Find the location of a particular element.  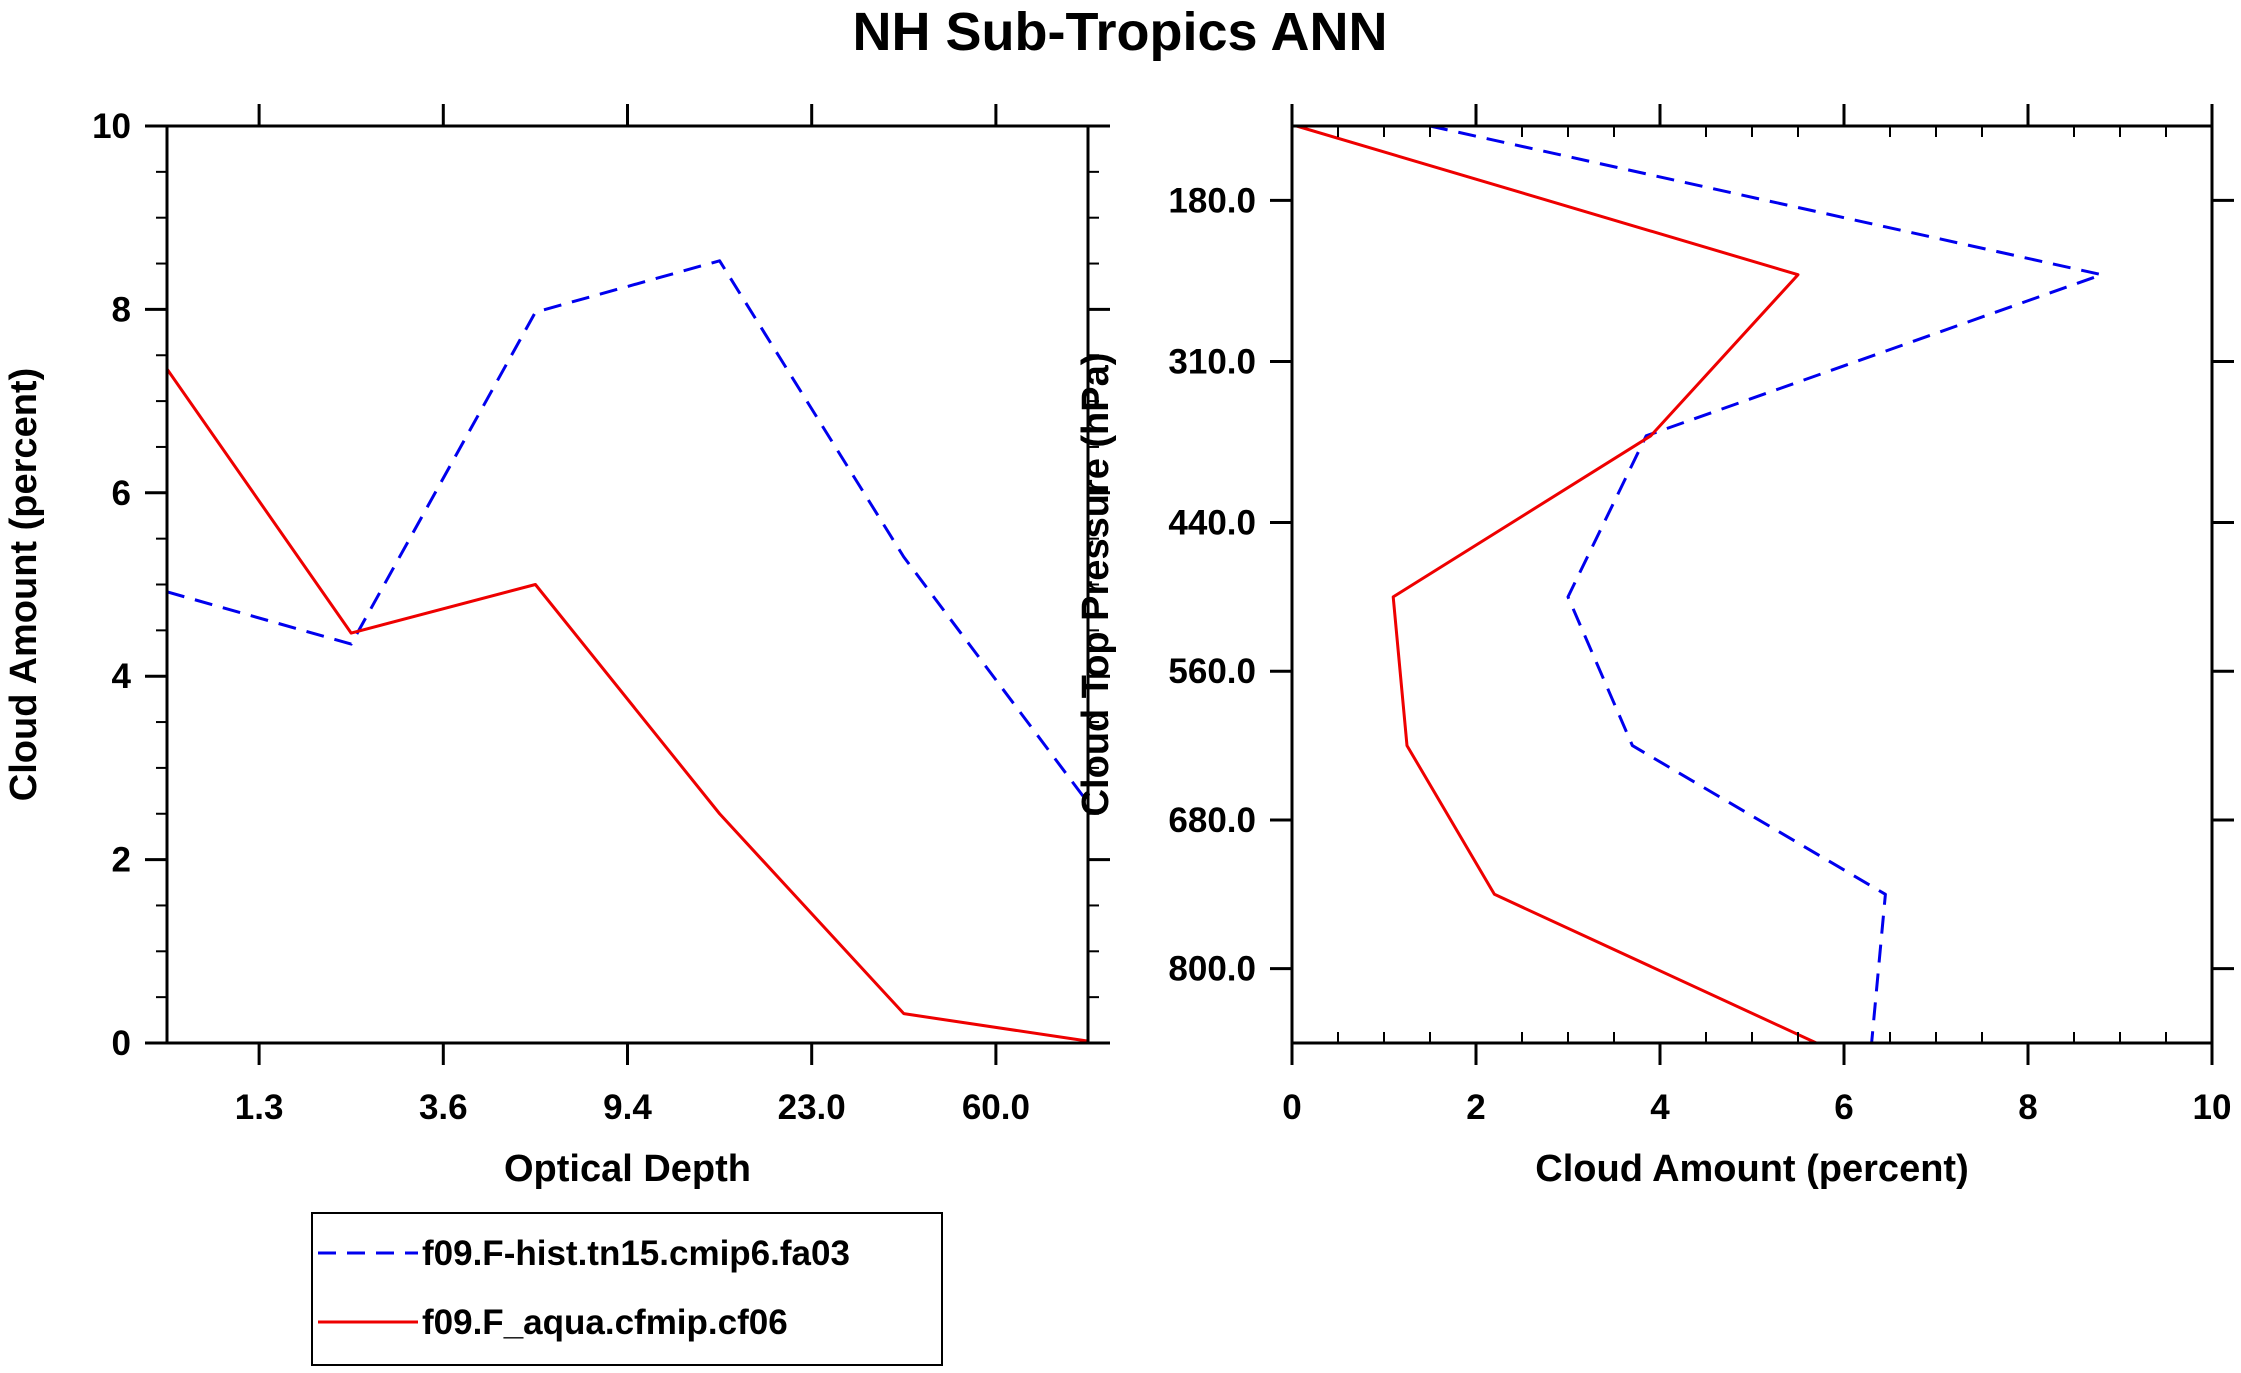

left-y-tick-label-0: 0 is located at coordinates (121, 1043).